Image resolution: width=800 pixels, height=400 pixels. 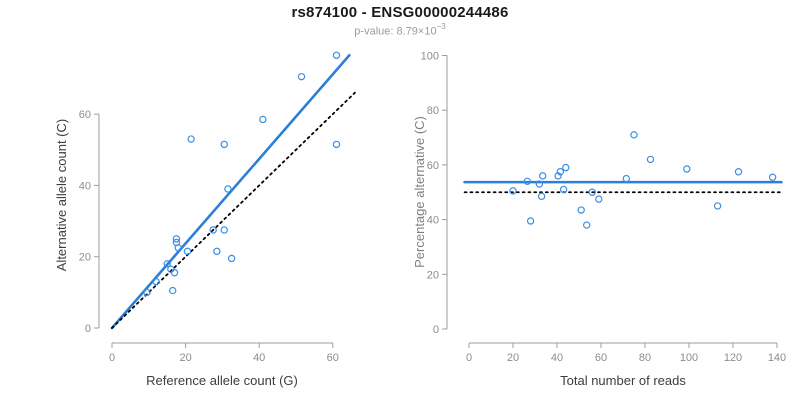 I want to click on y-tick-label: 80, so click(x=433, y=111).